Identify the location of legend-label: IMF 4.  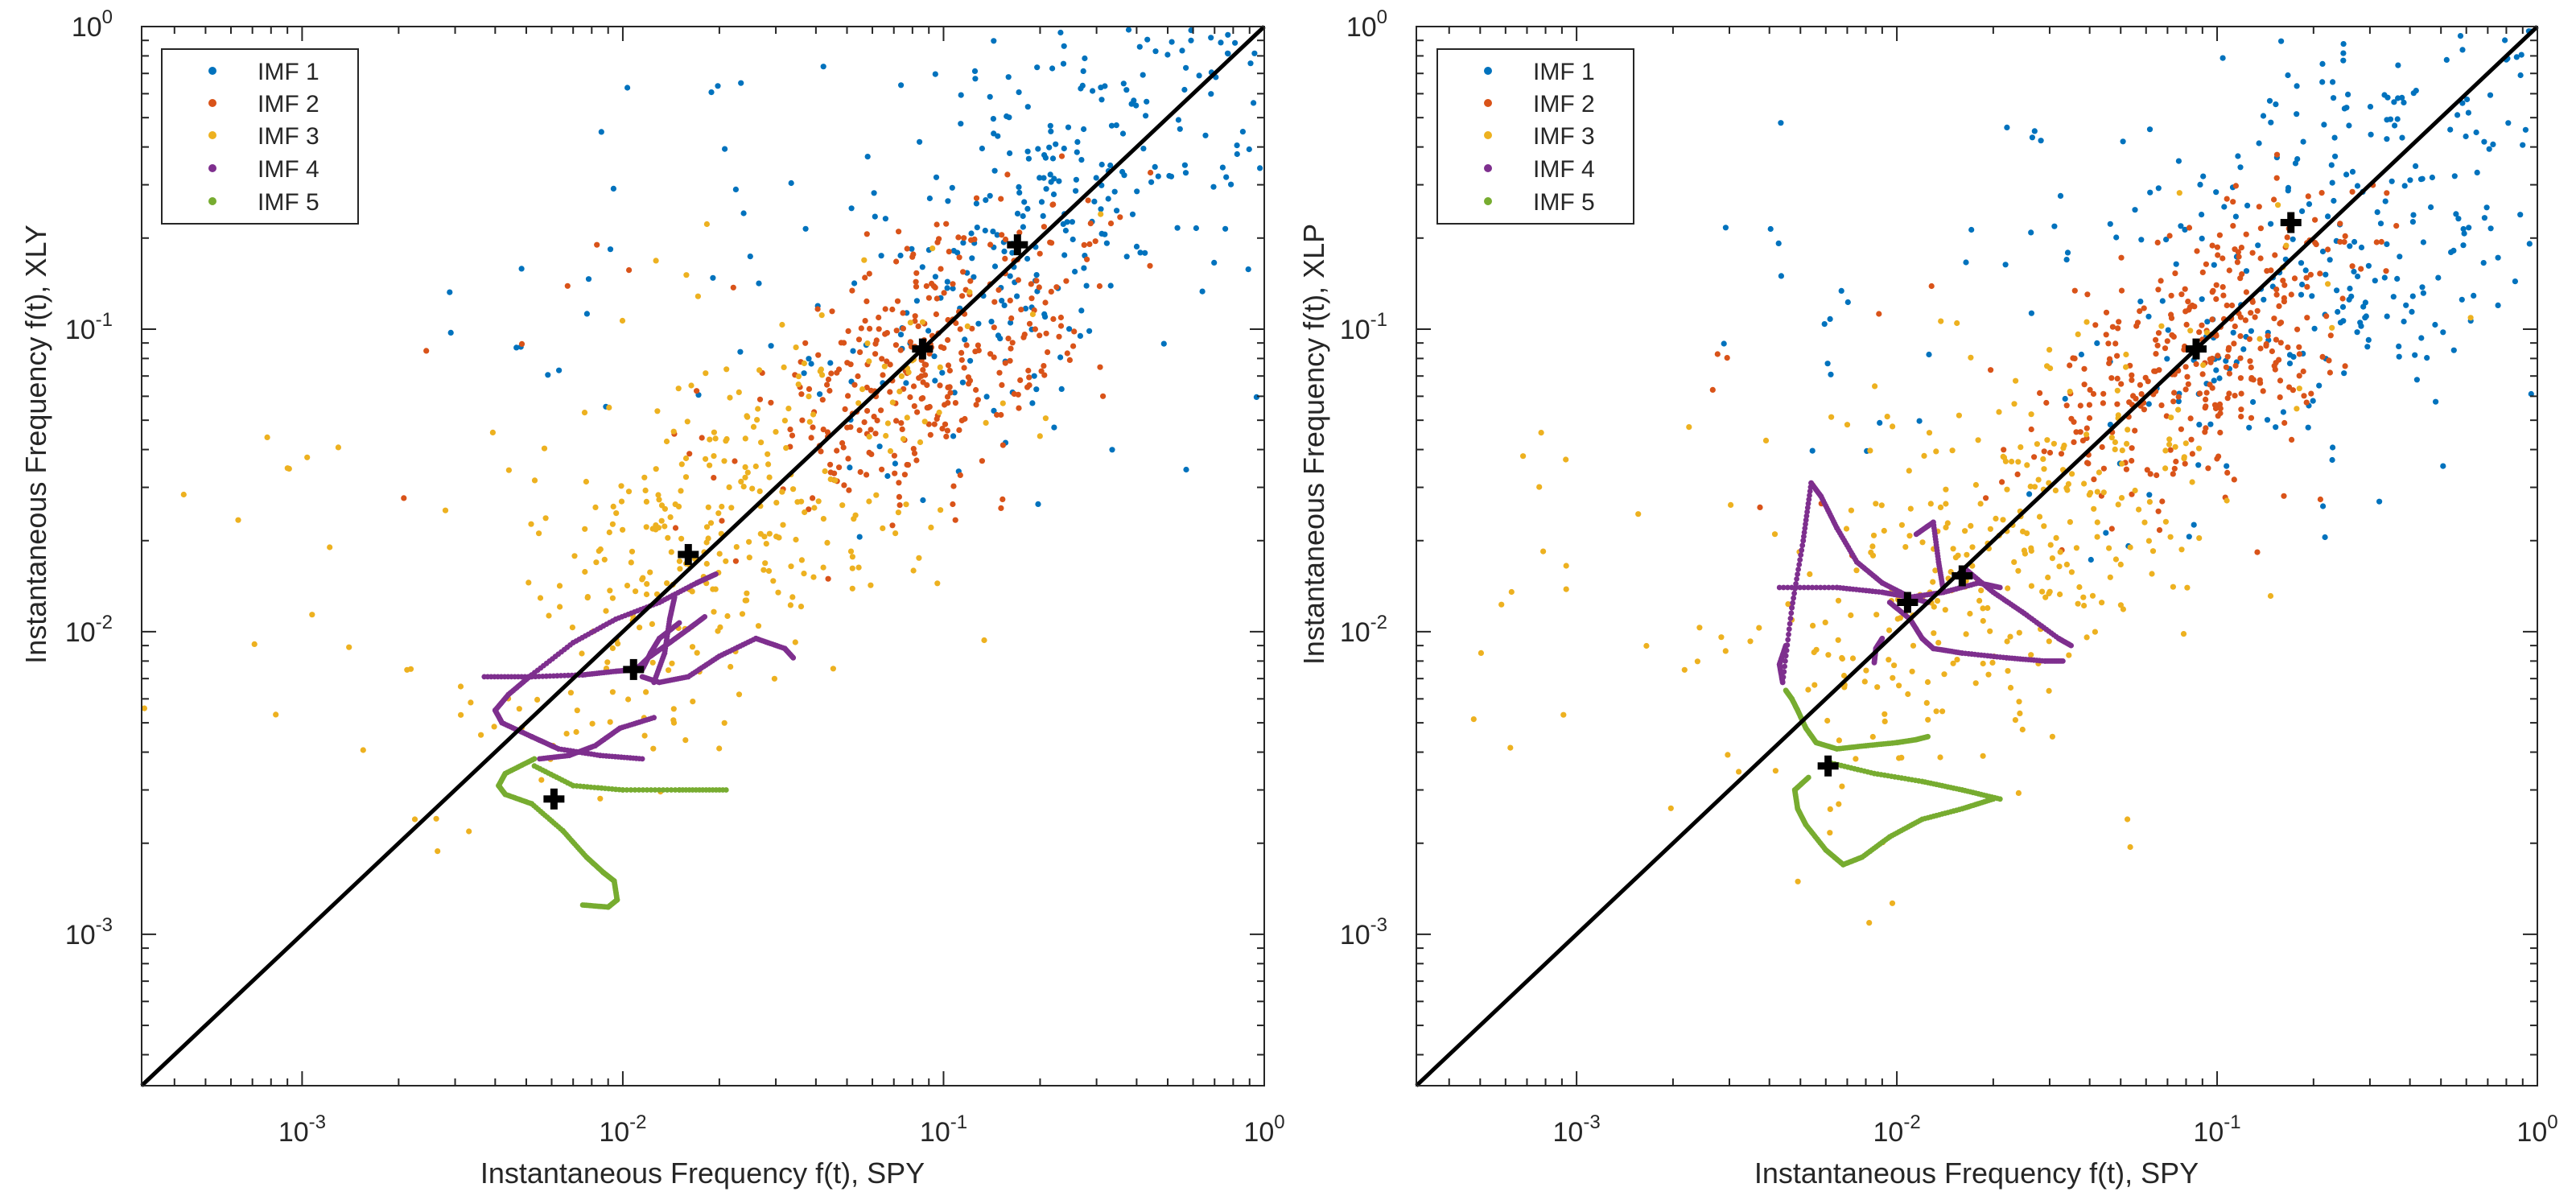
(288, 169).